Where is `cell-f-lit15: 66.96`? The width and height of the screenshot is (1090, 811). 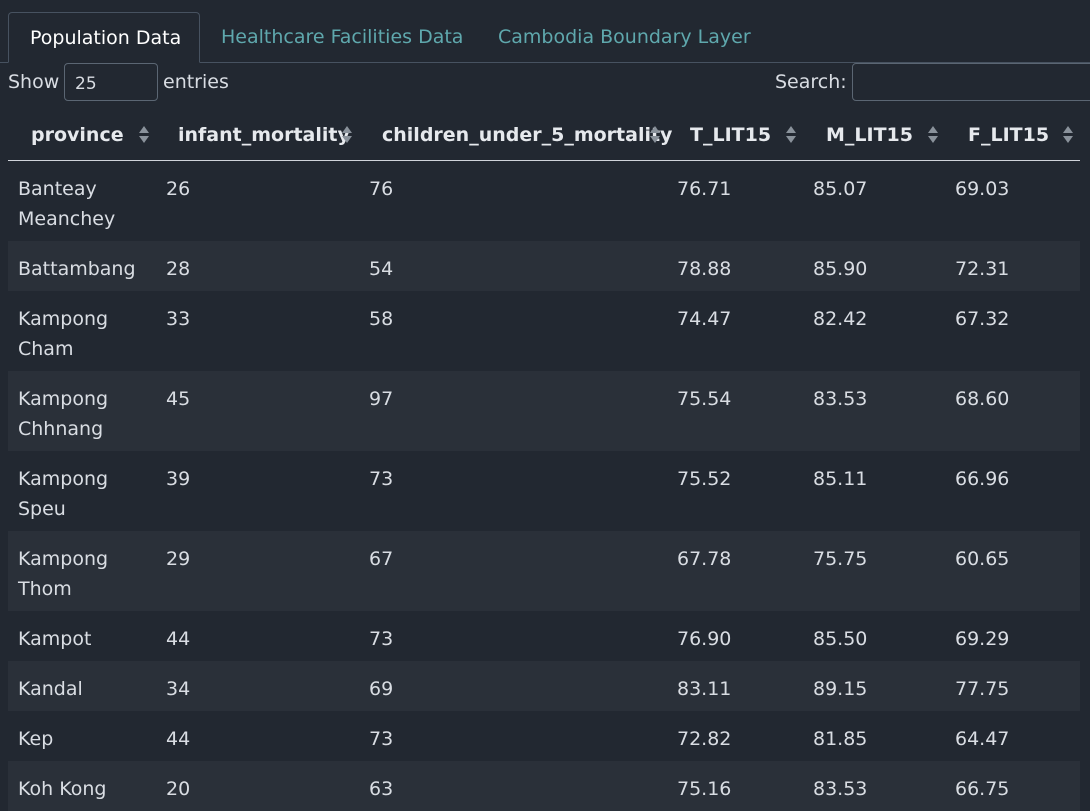
cell-f-lit15: 66.96 is located at coordinates (982, 479).